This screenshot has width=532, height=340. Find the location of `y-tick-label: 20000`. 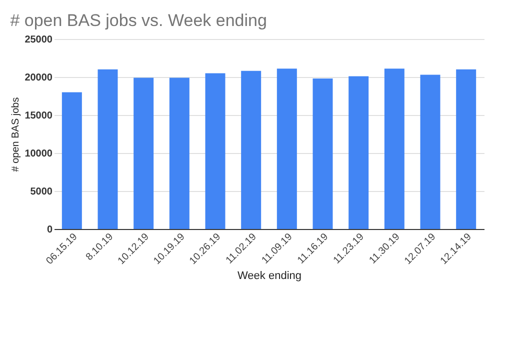

y-tick-label: 20000 is located at coordinates (38, 78).